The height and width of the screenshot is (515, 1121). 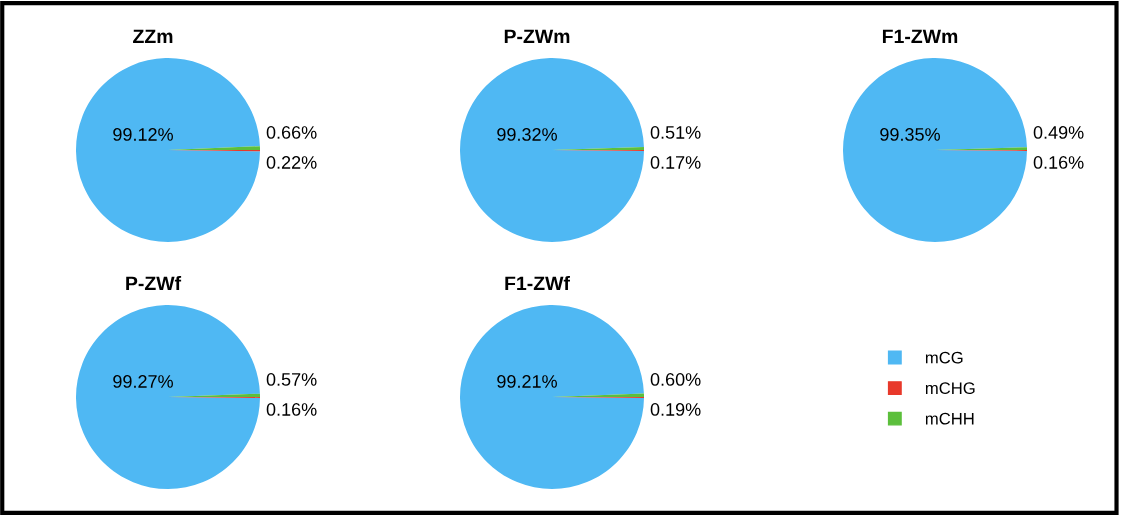 What do you see at coordinates (675, 379) in the screenshot?
I see `data-label: 0.60%` at bounding box center [675, 379].